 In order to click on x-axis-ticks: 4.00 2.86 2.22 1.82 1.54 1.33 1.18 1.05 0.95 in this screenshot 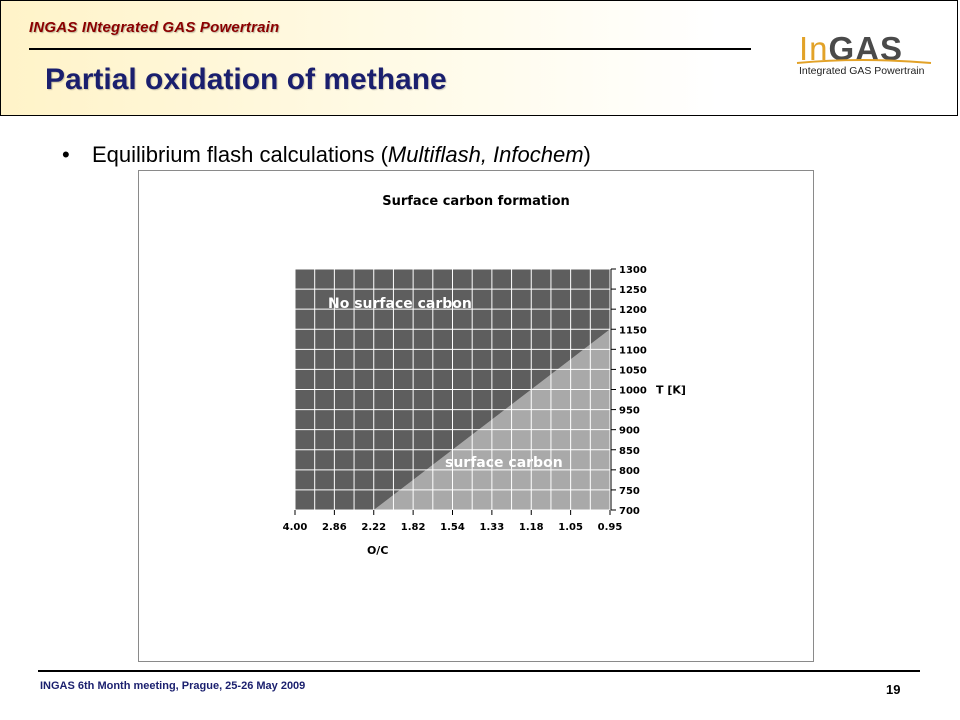, I will do `click(453, 521)`.